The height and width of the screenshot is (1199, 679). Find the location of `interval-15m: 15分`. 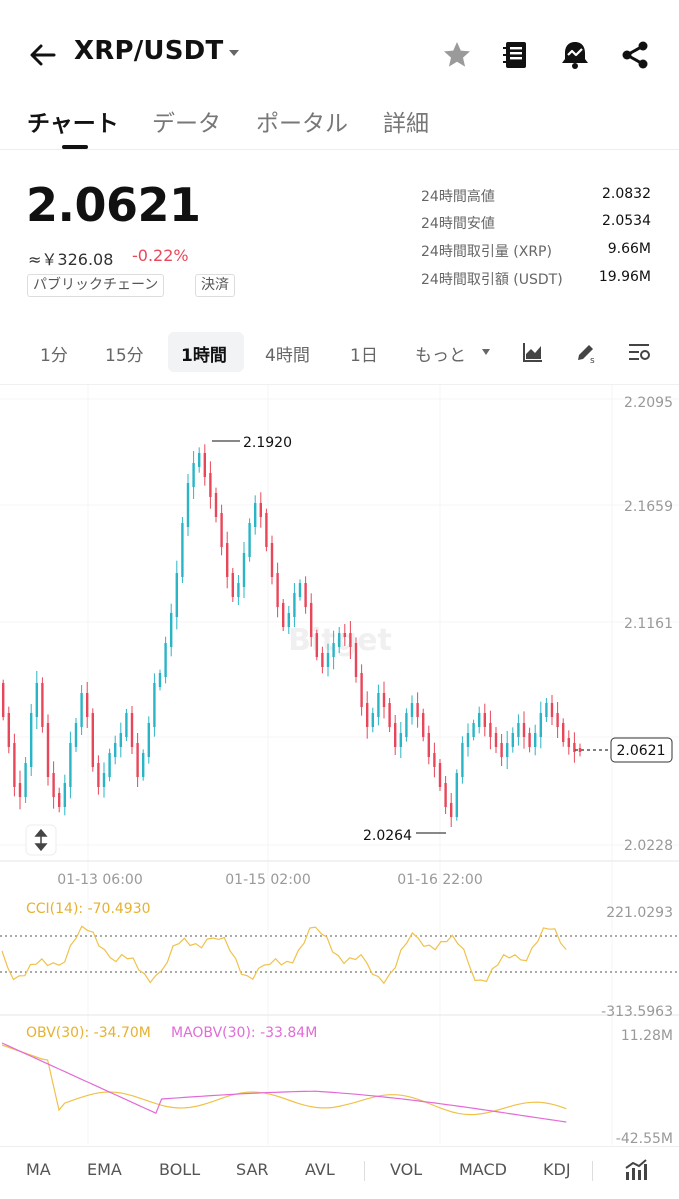

interval-15m: 15分 is located at coordinates (124, 356).